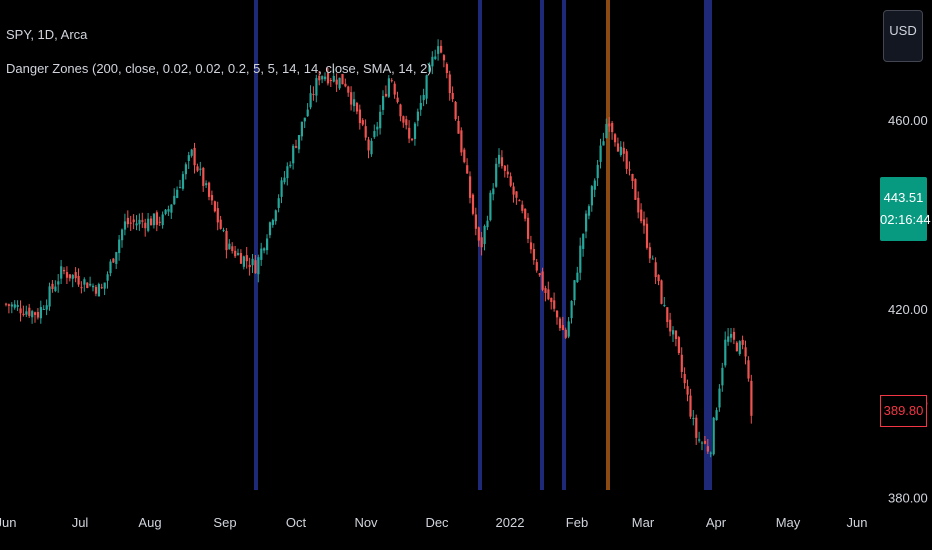 The image size is (932, 550). I want to click on time-axis-label: Jun, so click(857, 522).